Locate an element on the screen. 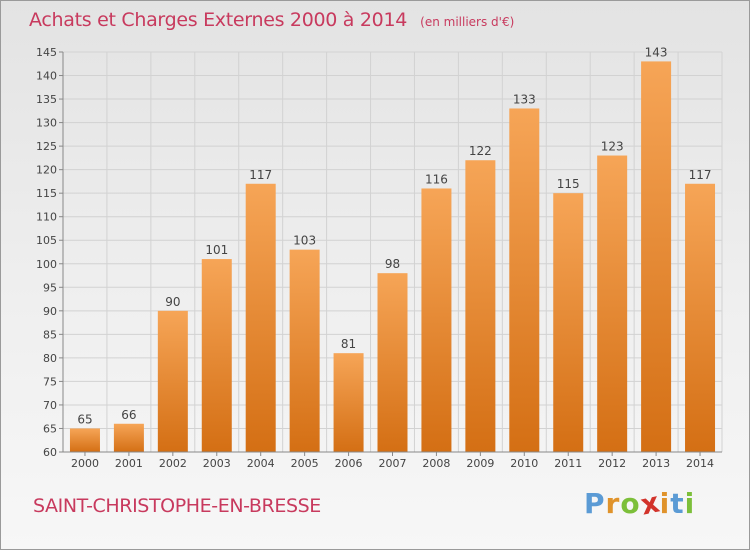 Image resolution: width=750 pixels, height=550 pixels. data-label-2000: 65 is located at coordinates (84, 419).